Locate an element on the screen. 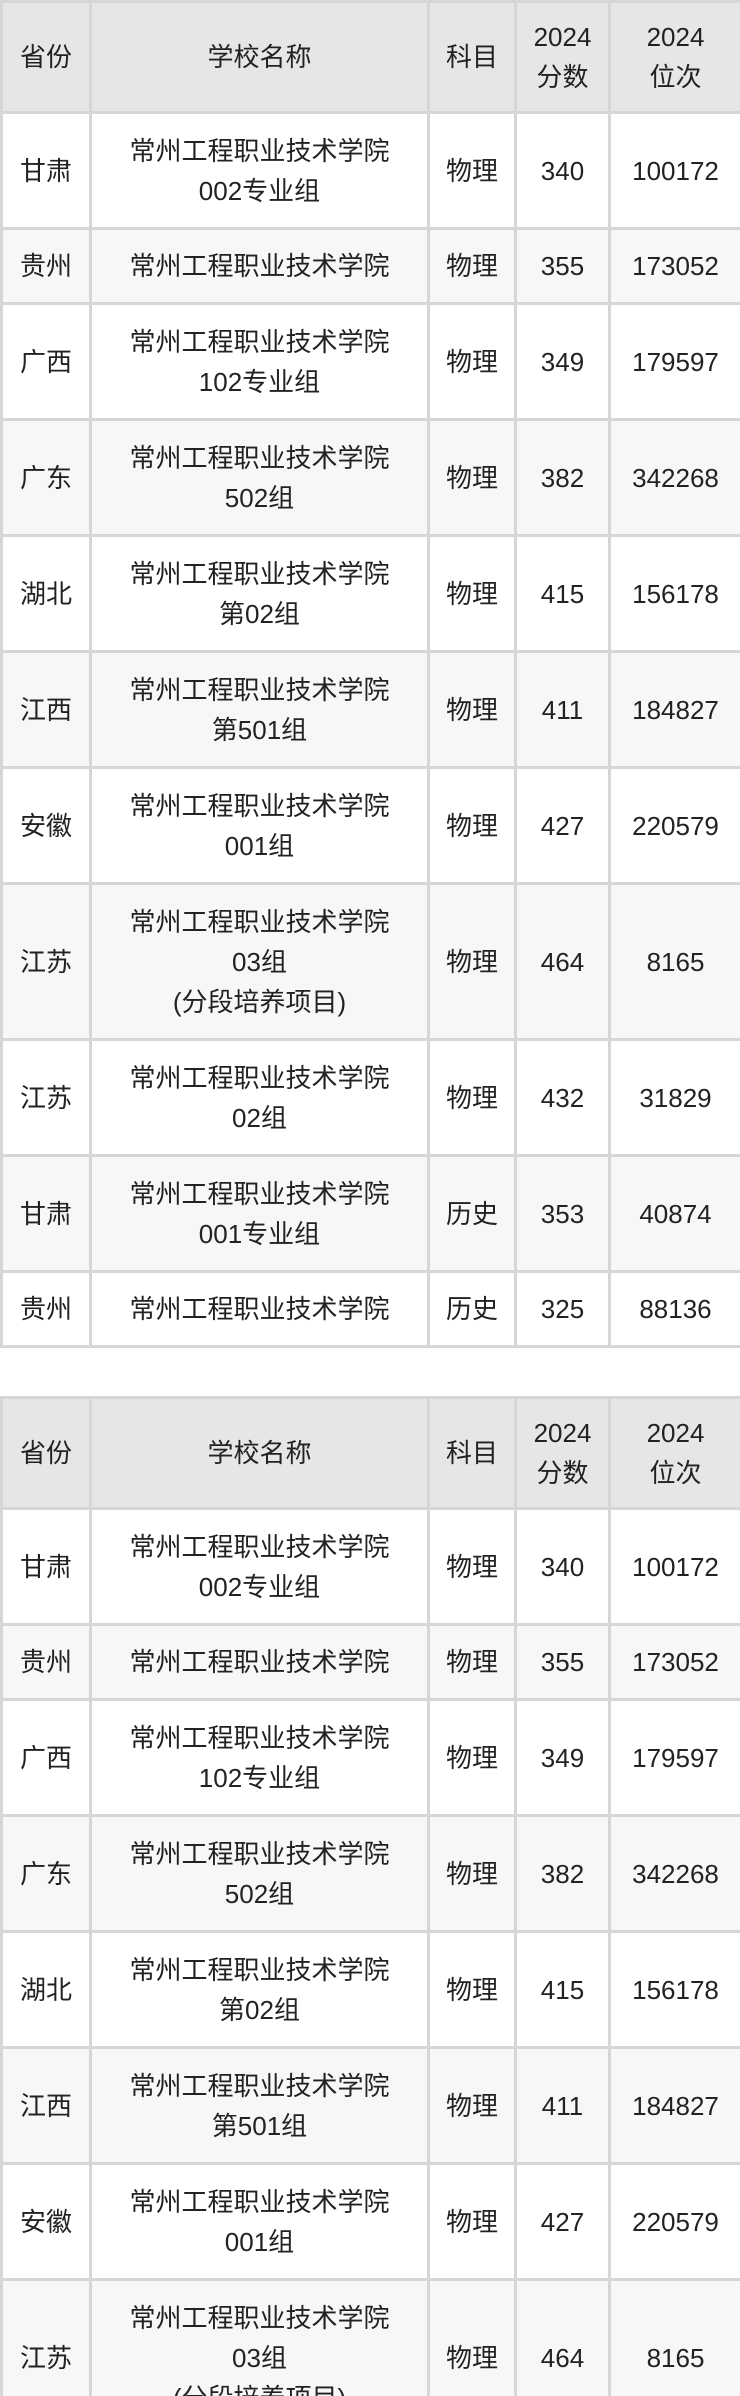  province-cell: 广东 is located at coordinates (46, 1873).